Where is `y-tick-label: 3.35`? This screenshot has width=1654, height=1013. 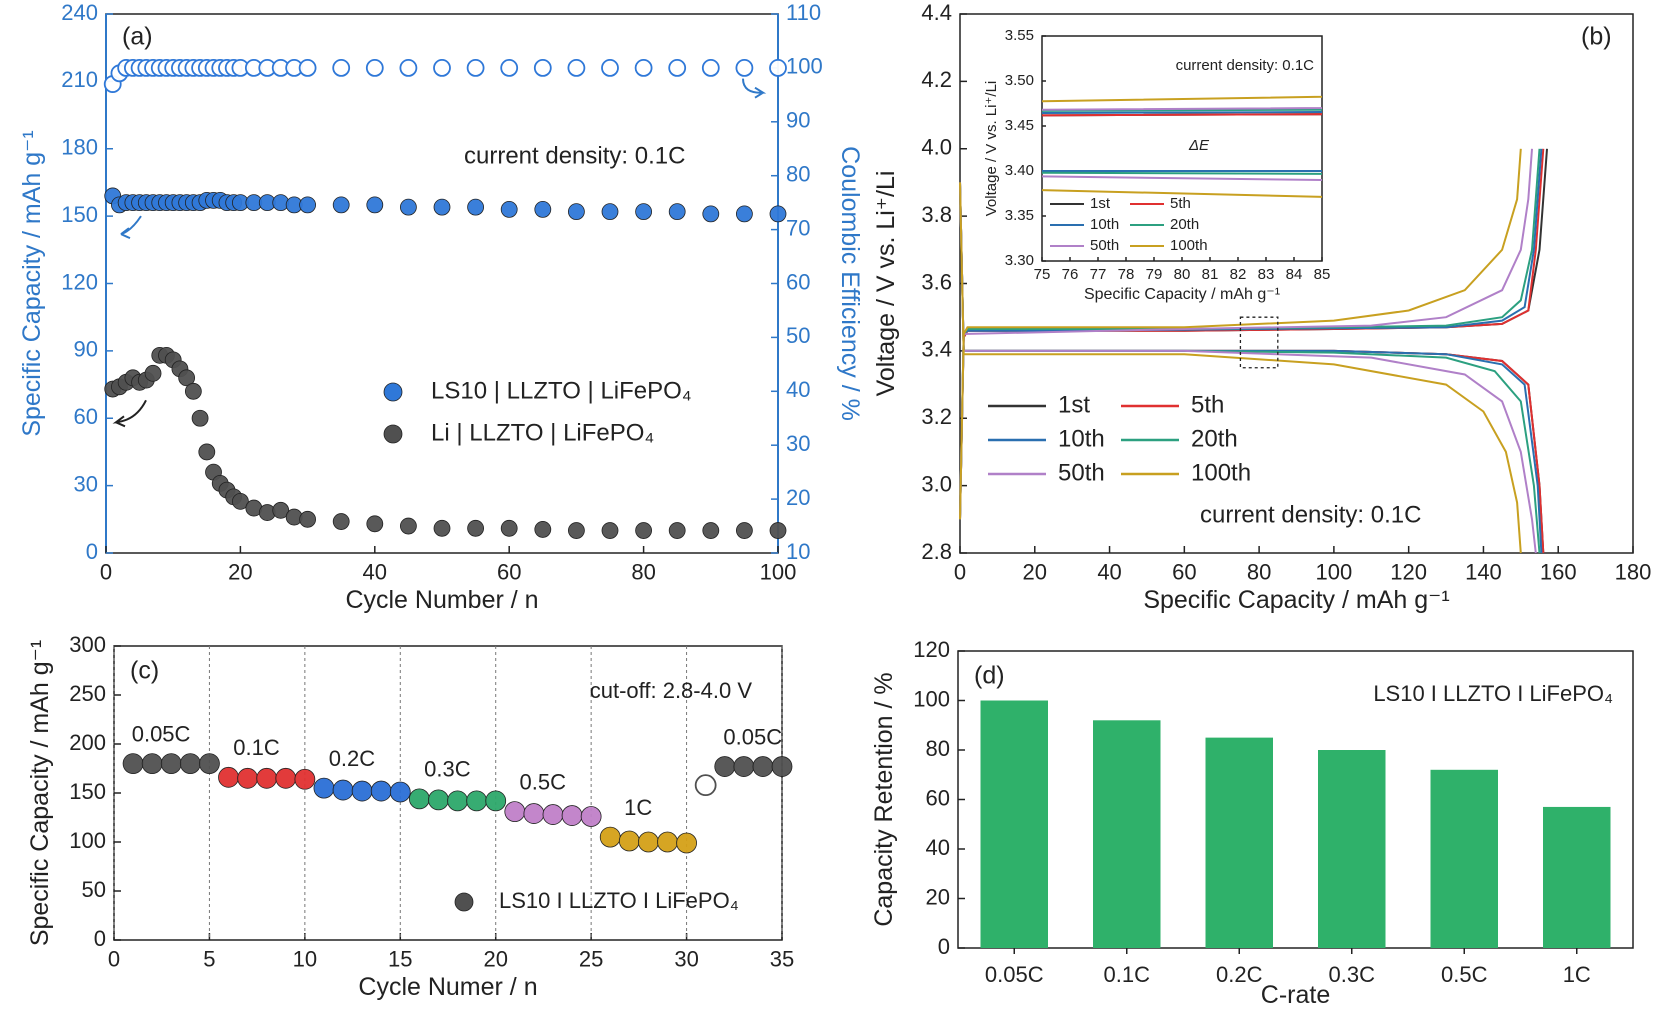
y-tick-label: 3.35 is located at coordinates (1019, 215).